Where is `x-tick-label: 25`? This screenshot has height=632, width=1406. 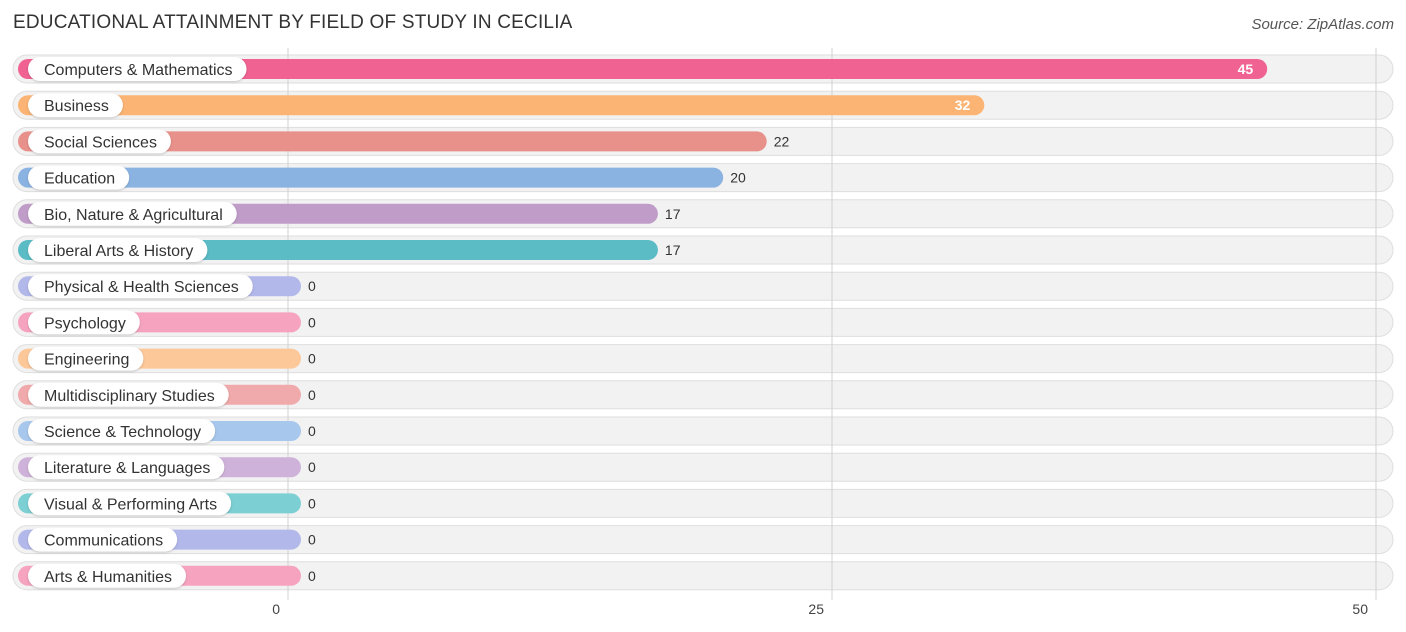 x-tick-label: 25 is located at coordinates (816, 609).